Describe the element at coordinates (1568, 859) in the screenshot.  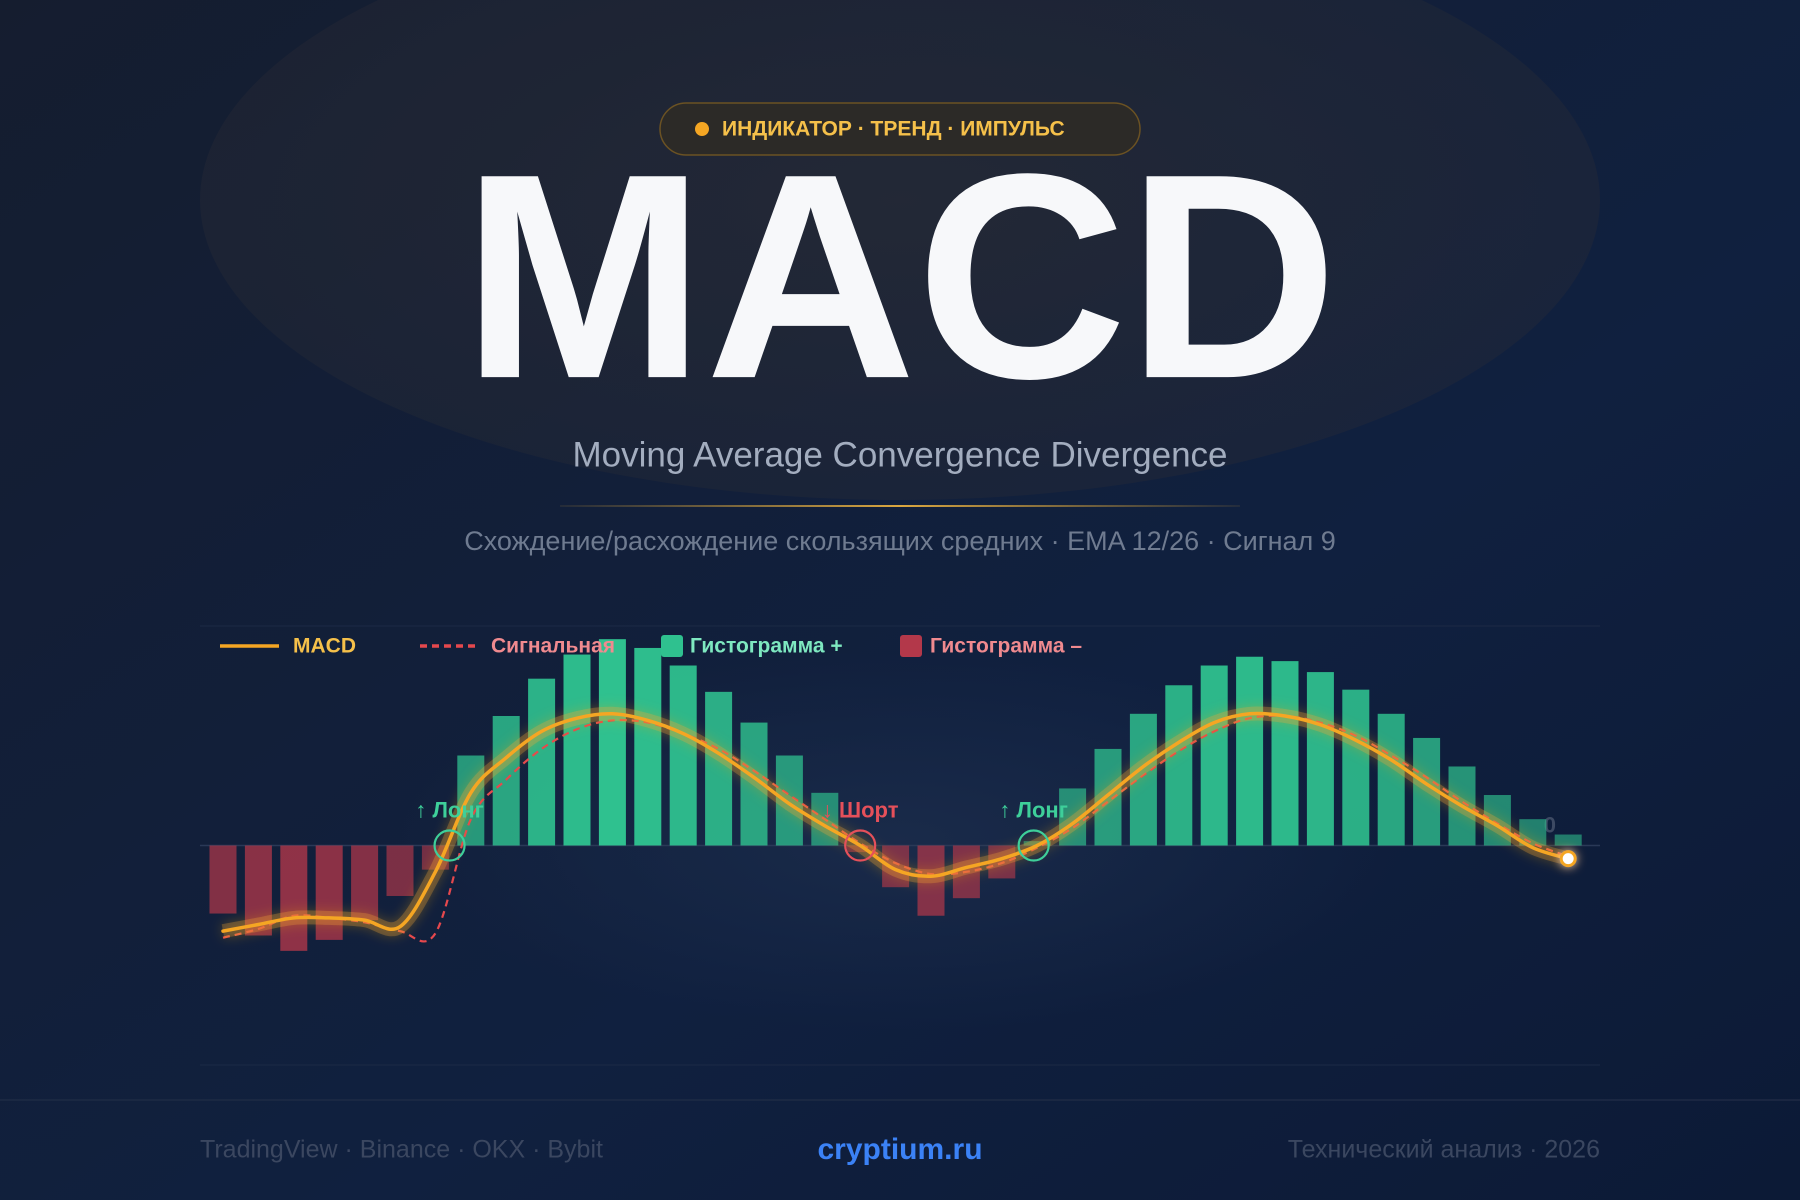
I see `end-dot` at that location.